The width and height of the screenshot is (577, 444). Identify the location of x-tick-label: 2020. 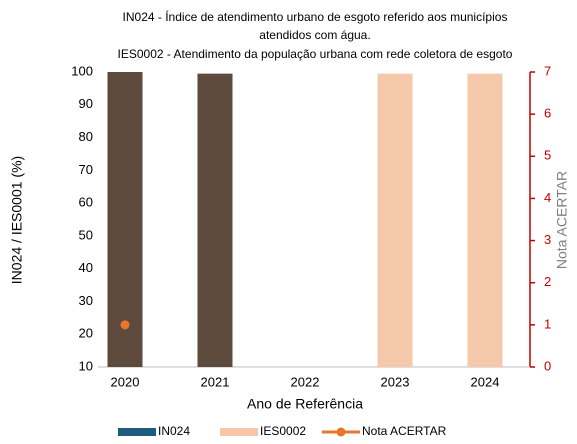
(125, 381).